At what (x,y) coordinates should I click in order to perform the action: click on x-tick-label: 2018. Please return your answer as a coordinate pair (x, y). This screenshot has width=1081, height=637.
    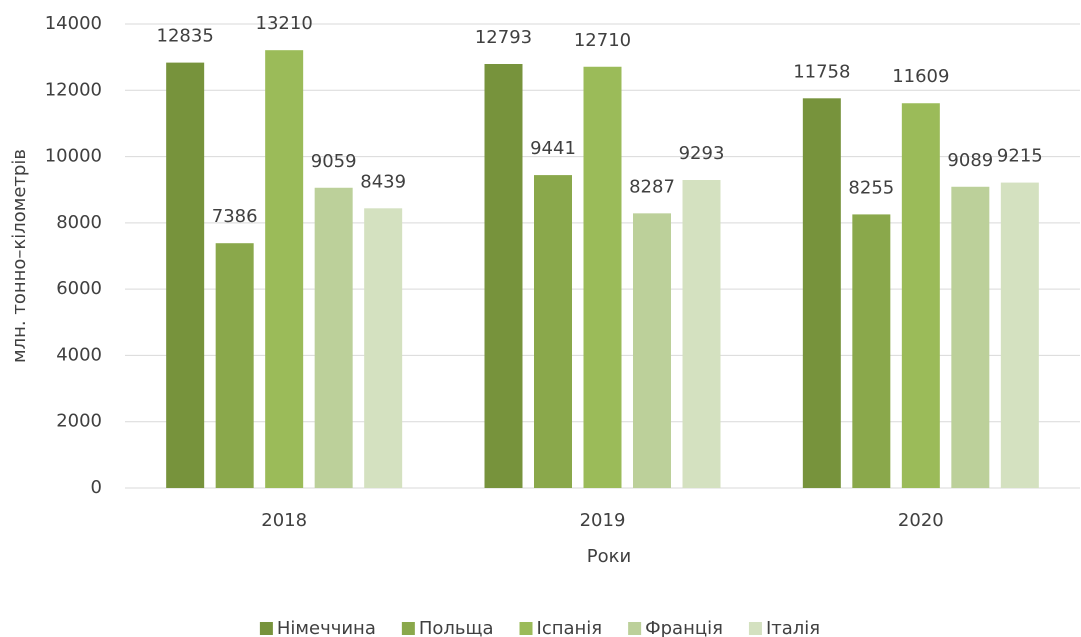
    Looking at the image, I should click on (284, 520).